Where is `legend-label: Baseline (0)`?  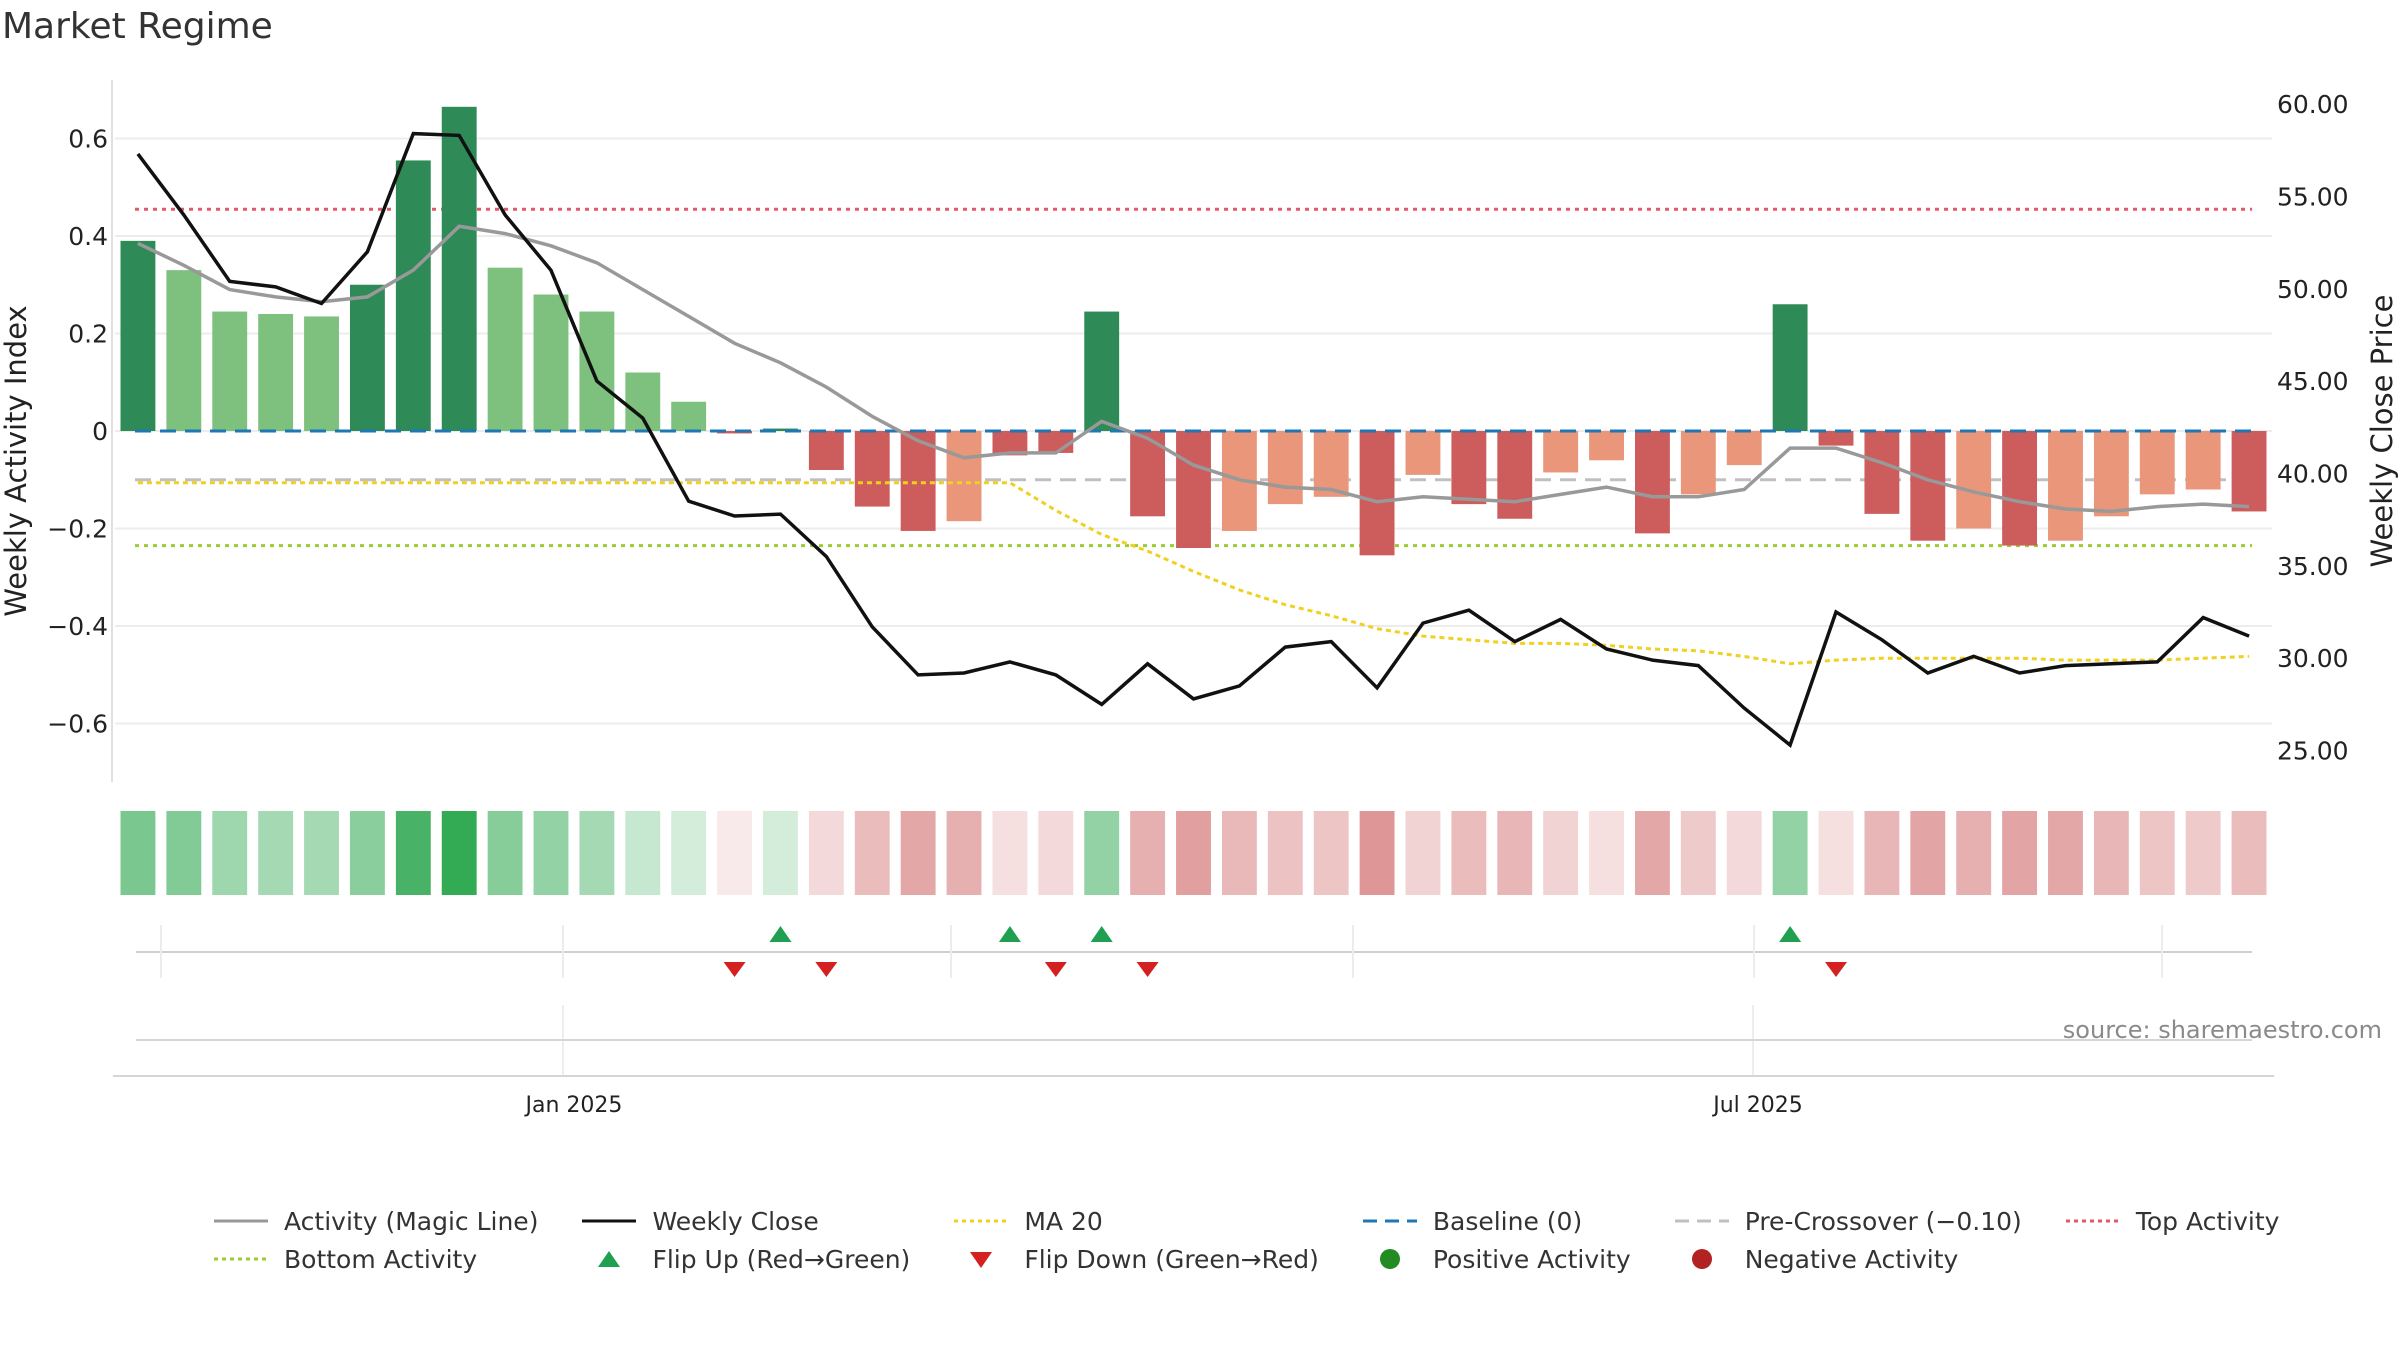 legend-label: Baseline (0) is located at coordinates (1507, 1221).